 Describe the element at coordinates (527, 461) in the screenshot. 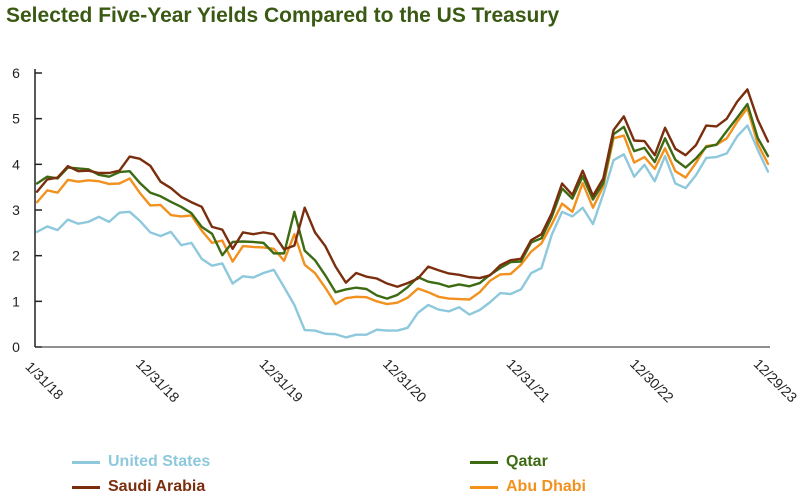

I see `legend-label: Qatar` at that location.